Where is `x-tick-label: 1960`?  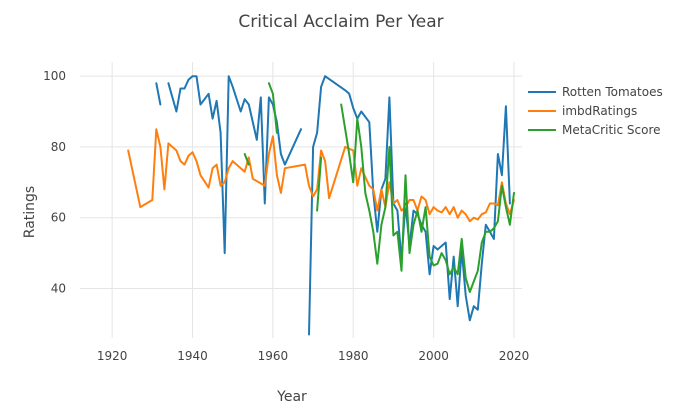
x-tick-label: 1960 is located at coordinates (273, 356).